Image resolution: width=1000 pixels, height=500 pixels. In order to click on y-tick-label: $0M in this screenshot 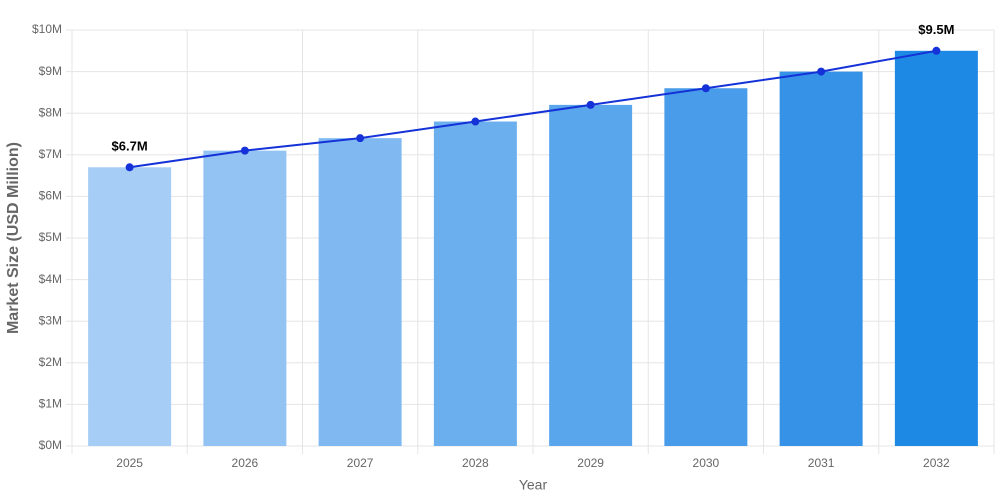, I will do `click(50, 445)`.